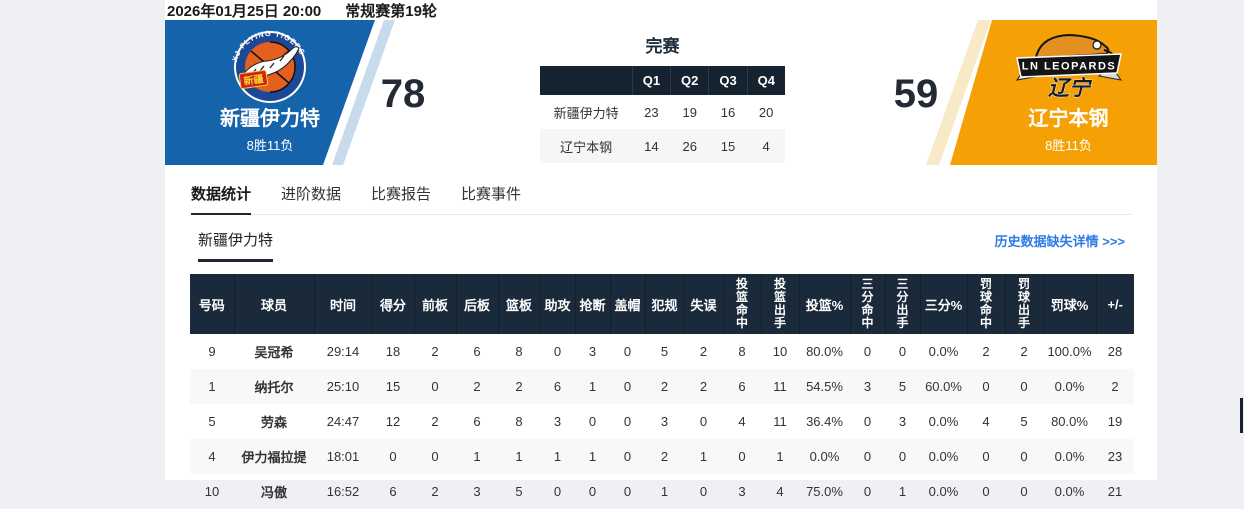  I want to click on stat-cell: 54.5%, so click(824, 386).